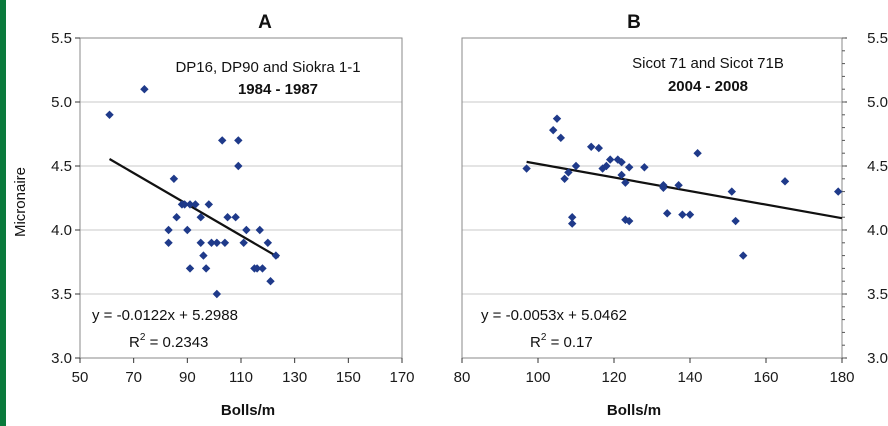 This screenshot has width=888, height=426. What do you see at coordinates (20, 202) in the screenshot?
I see `panel-a-y-axis-label: Micronaire` at bounding box center [20, 202].